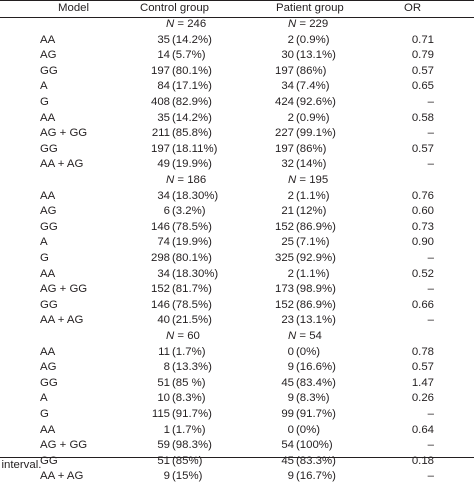 The height and width of the screenshot is (485, 474). Describe the element at coordinates (49, 304) in the screenshot. I see `model-cell: GG` at that location.